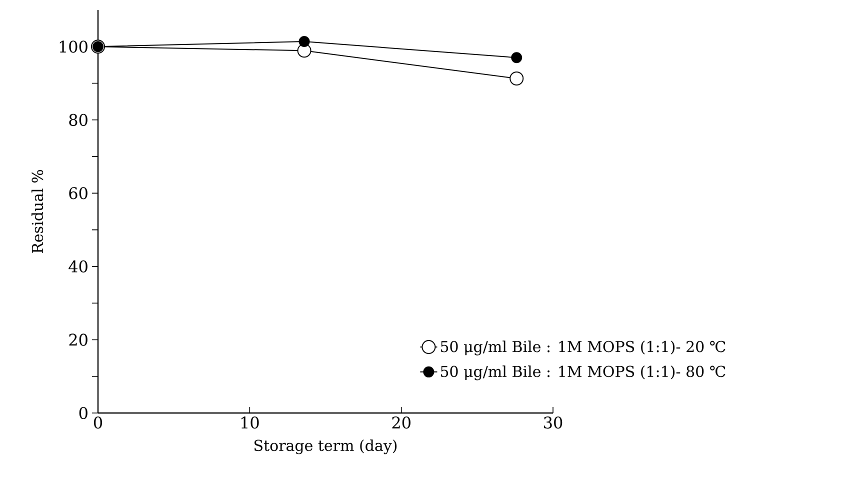 This screenshot has height=486, width=852. What do you see at coordinates (583, 348) in the screenshot?
I see `legend-label: 50 μg/ml Bile : 1M MOPS (1:1)- 20 ℃` at bounding box center [583, 348].